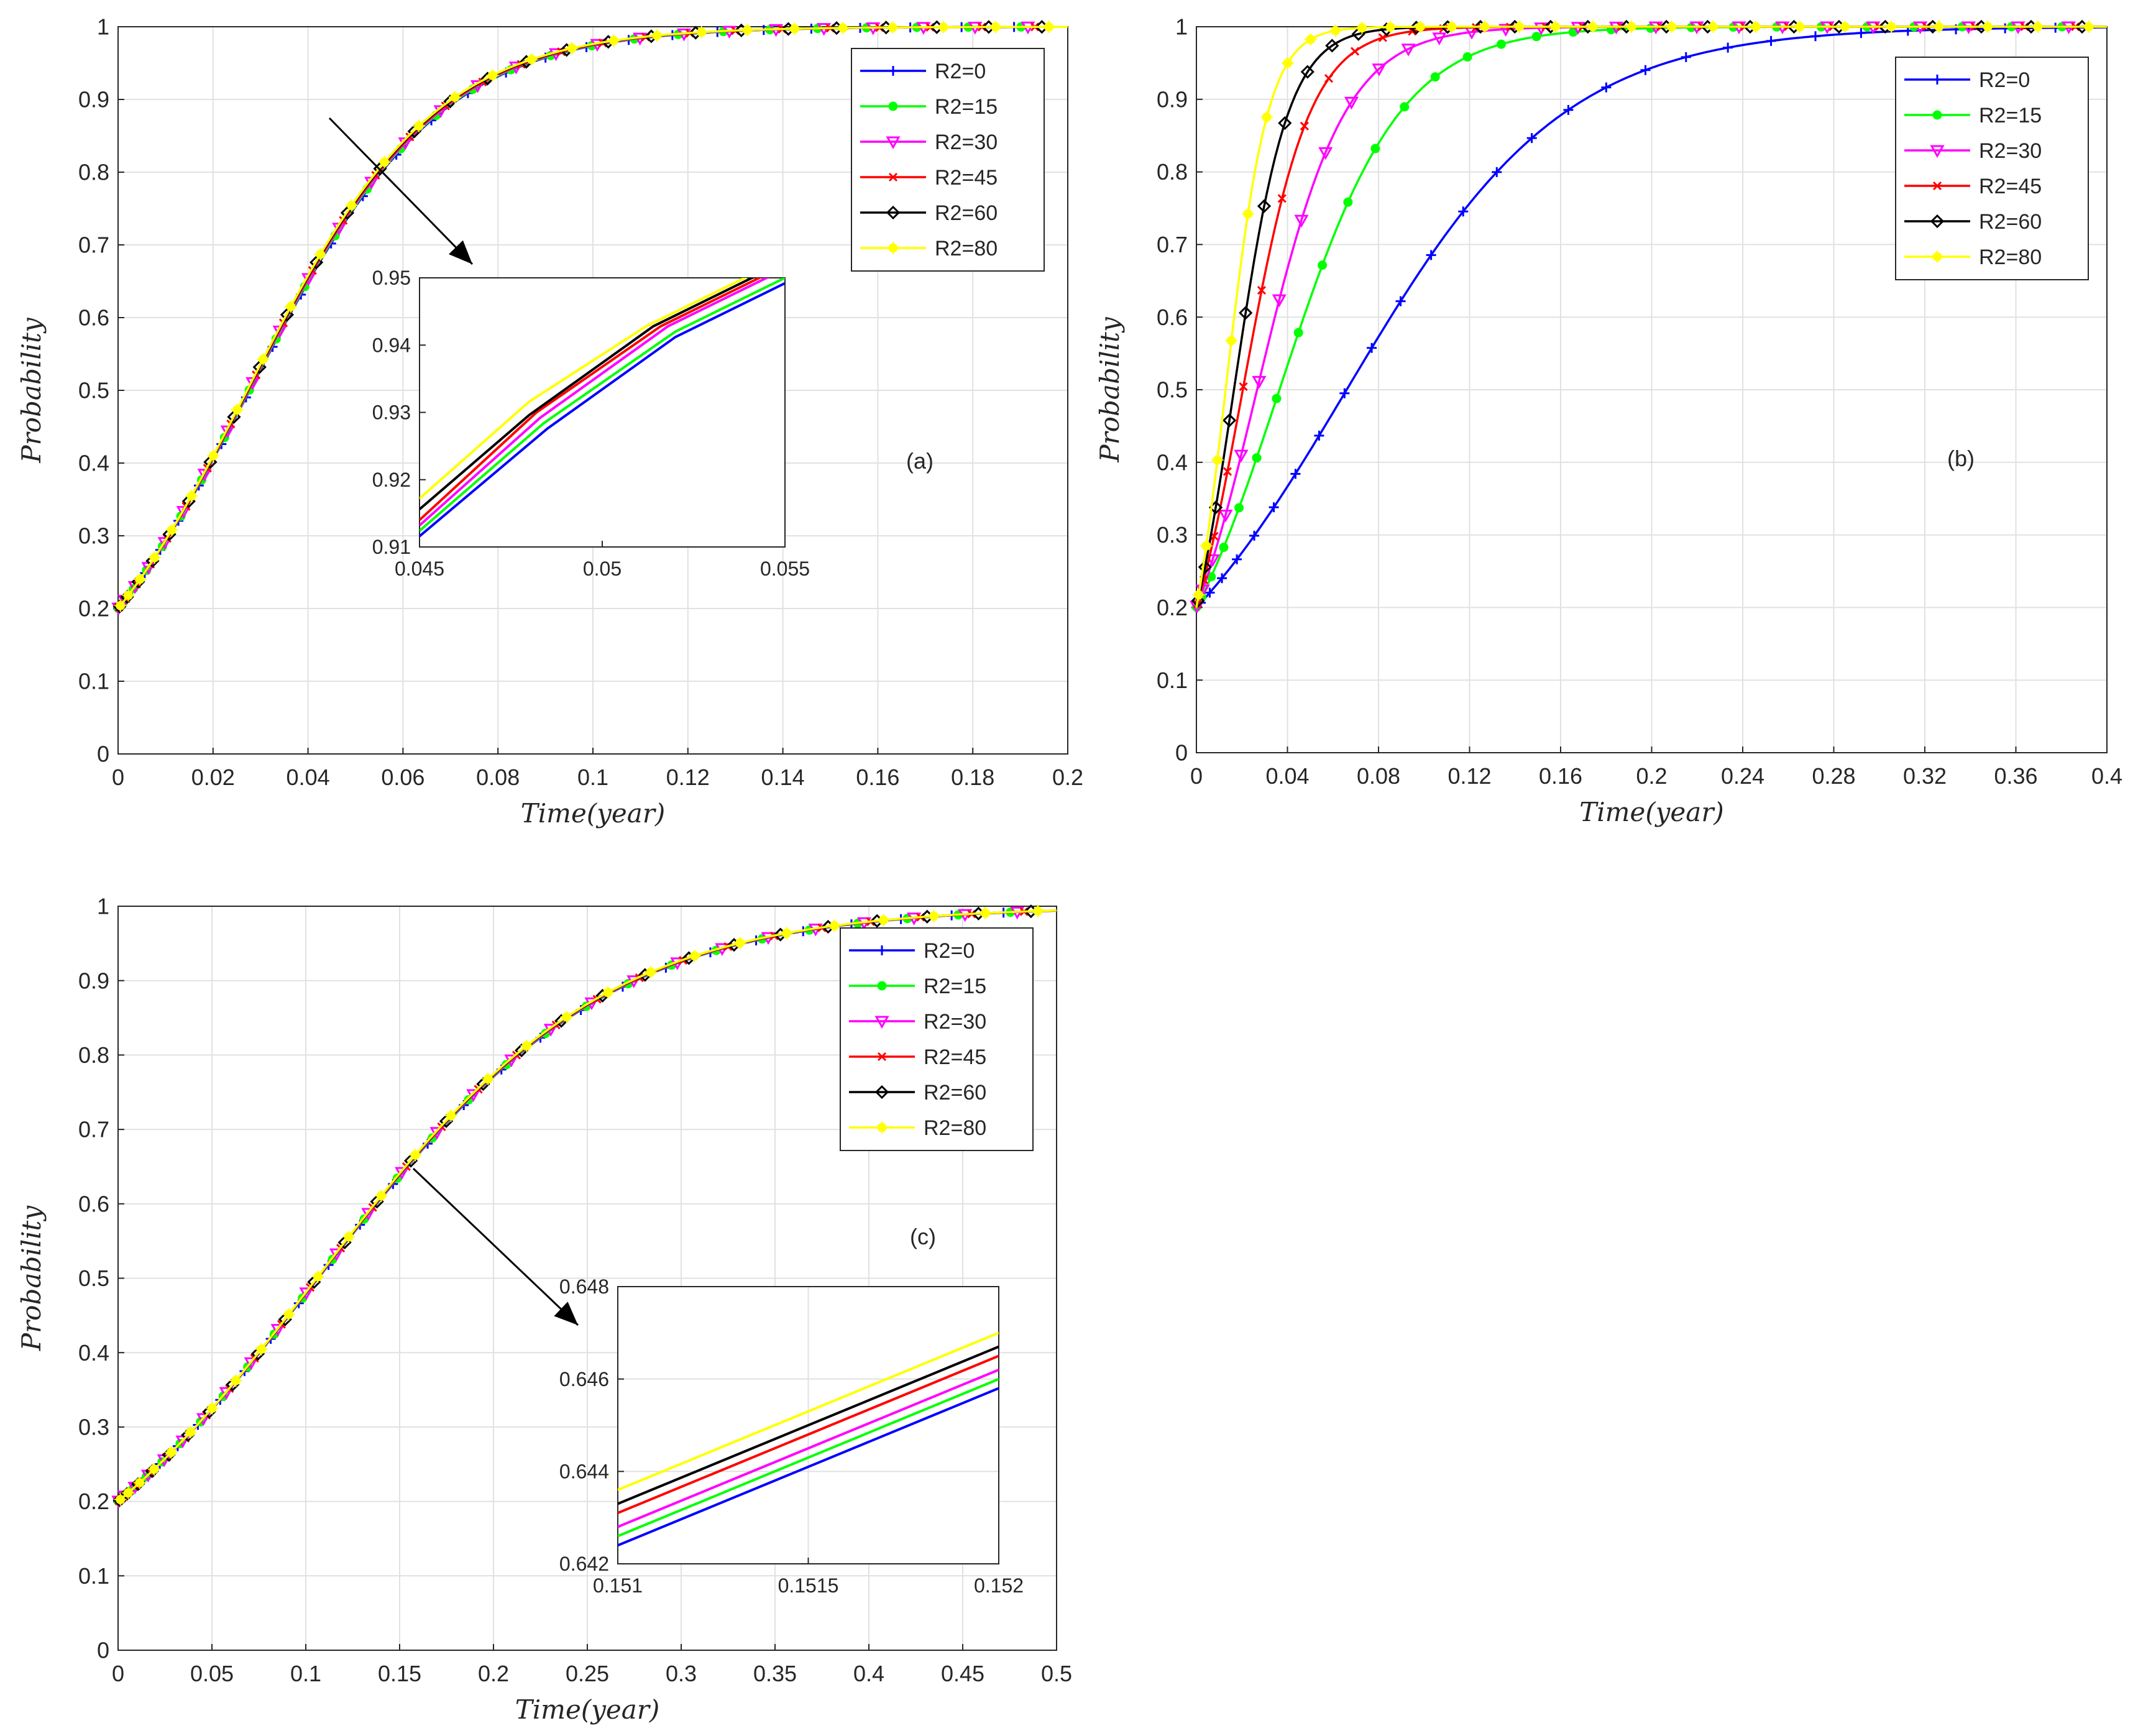 The image size is (2138, 1736). I want to click on panel-b-y-tick-label: 0.3, so click(1172, 535).